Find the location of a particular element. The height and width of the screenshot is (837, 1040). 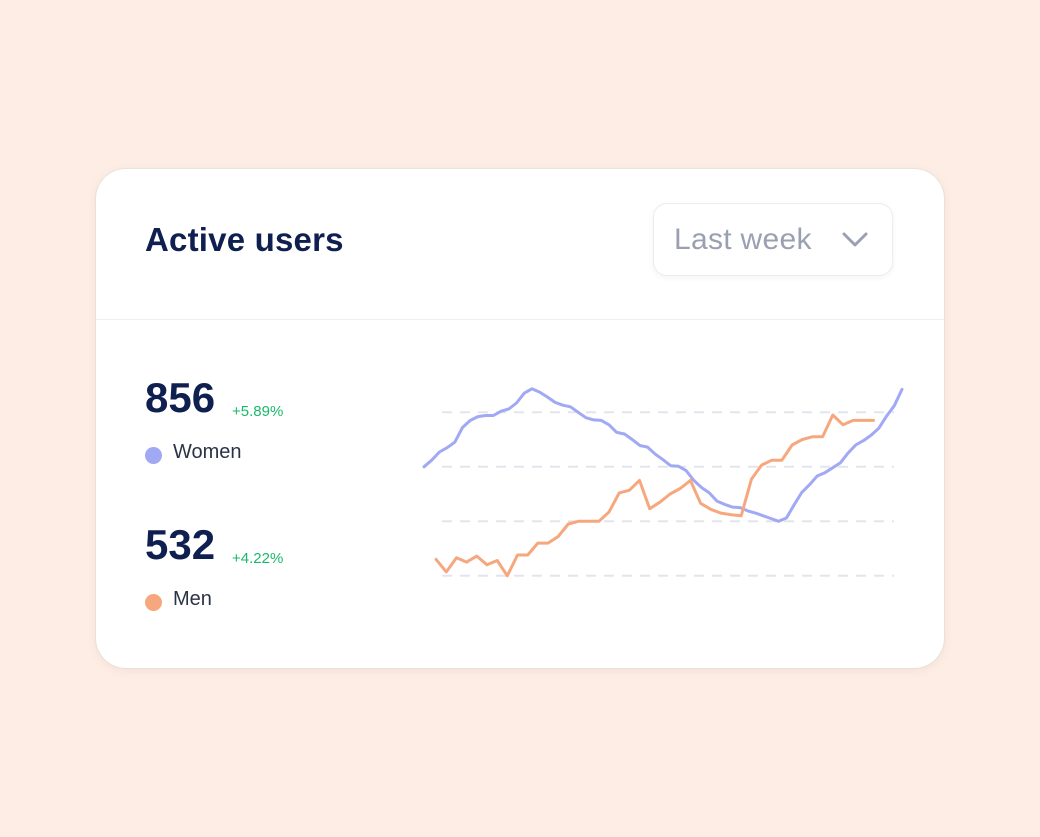

series-line-men is located at coordinates (654, 495).